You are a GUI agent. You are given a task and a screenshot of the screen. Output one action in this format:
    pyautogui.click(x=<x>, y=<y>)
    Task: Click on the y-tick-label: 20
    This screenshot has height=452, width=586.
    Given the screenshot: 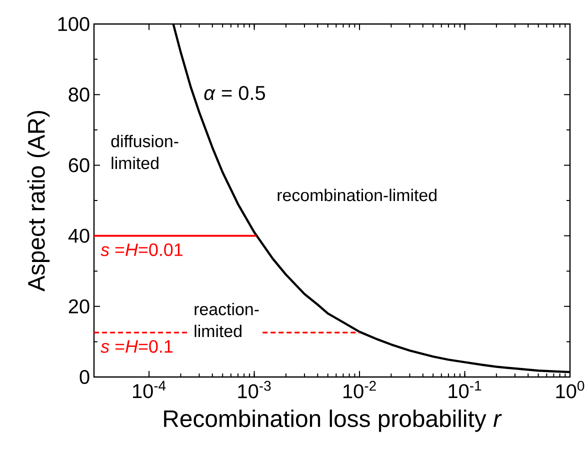 What is the action you would take?
    pyautogui.click(x=79, y=306)
    